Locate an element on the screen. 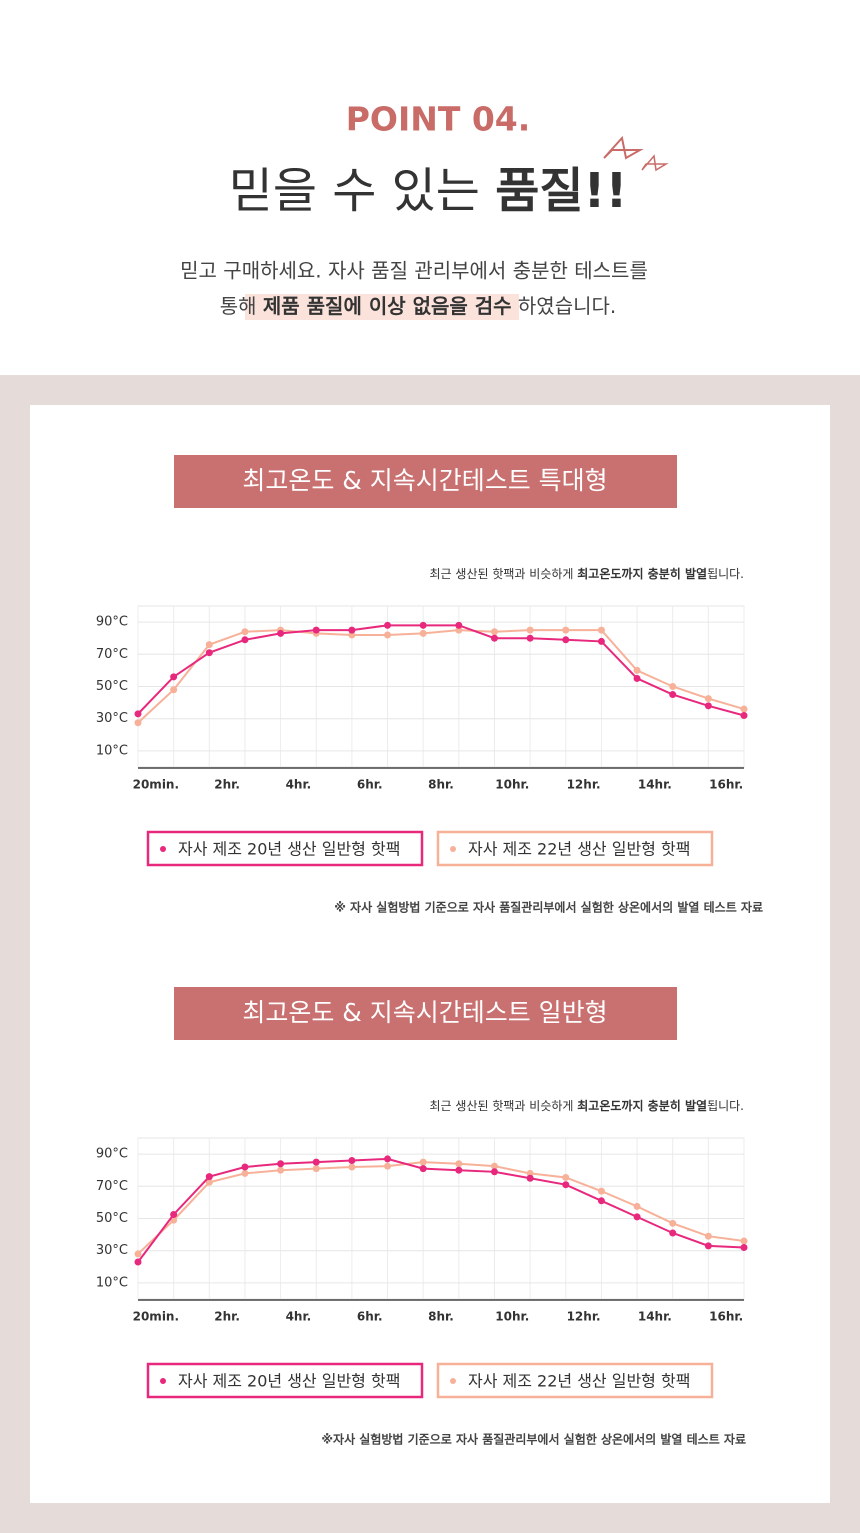 Image resolution: width=860 pixels, height=1533 pixels. x-tick-label: 20min. is located at coordinates (156, 785).